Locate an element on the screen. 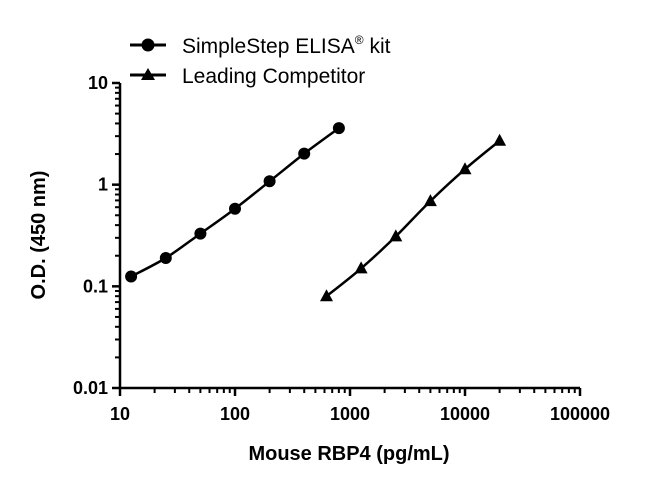 The height and width of the screenshot is (484, 650). legend-item-competitor: Leading Competitor is located at coordinates (247, 76).